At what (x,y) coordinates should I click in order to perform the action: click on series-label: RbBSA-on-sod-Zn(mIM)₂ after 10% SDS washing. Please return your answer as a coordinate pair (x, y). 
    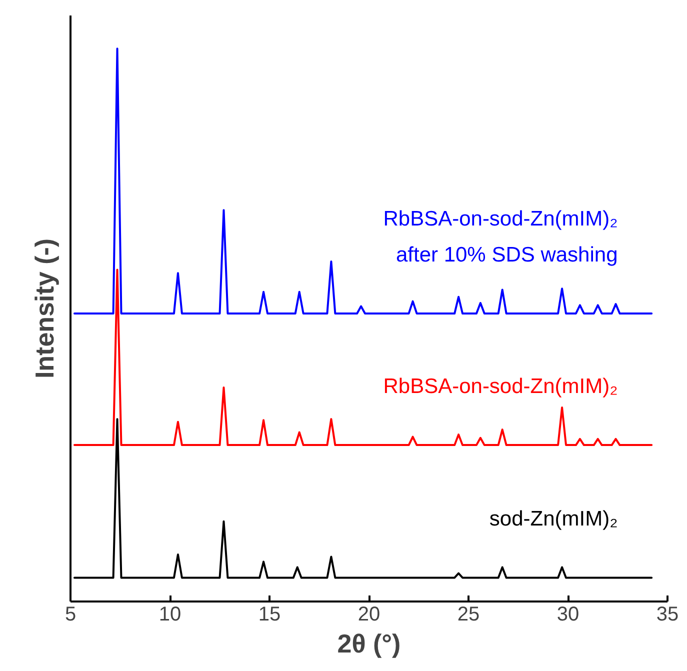
    Looking at the image, I should click on (500, 237).